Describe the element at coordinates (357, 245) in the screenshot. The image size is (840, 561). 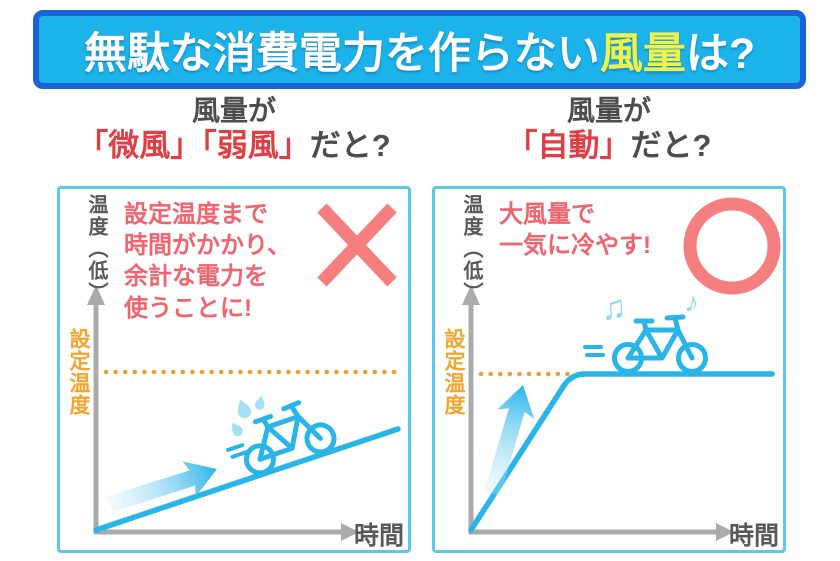
I see `cross-mark-icon` at that location.